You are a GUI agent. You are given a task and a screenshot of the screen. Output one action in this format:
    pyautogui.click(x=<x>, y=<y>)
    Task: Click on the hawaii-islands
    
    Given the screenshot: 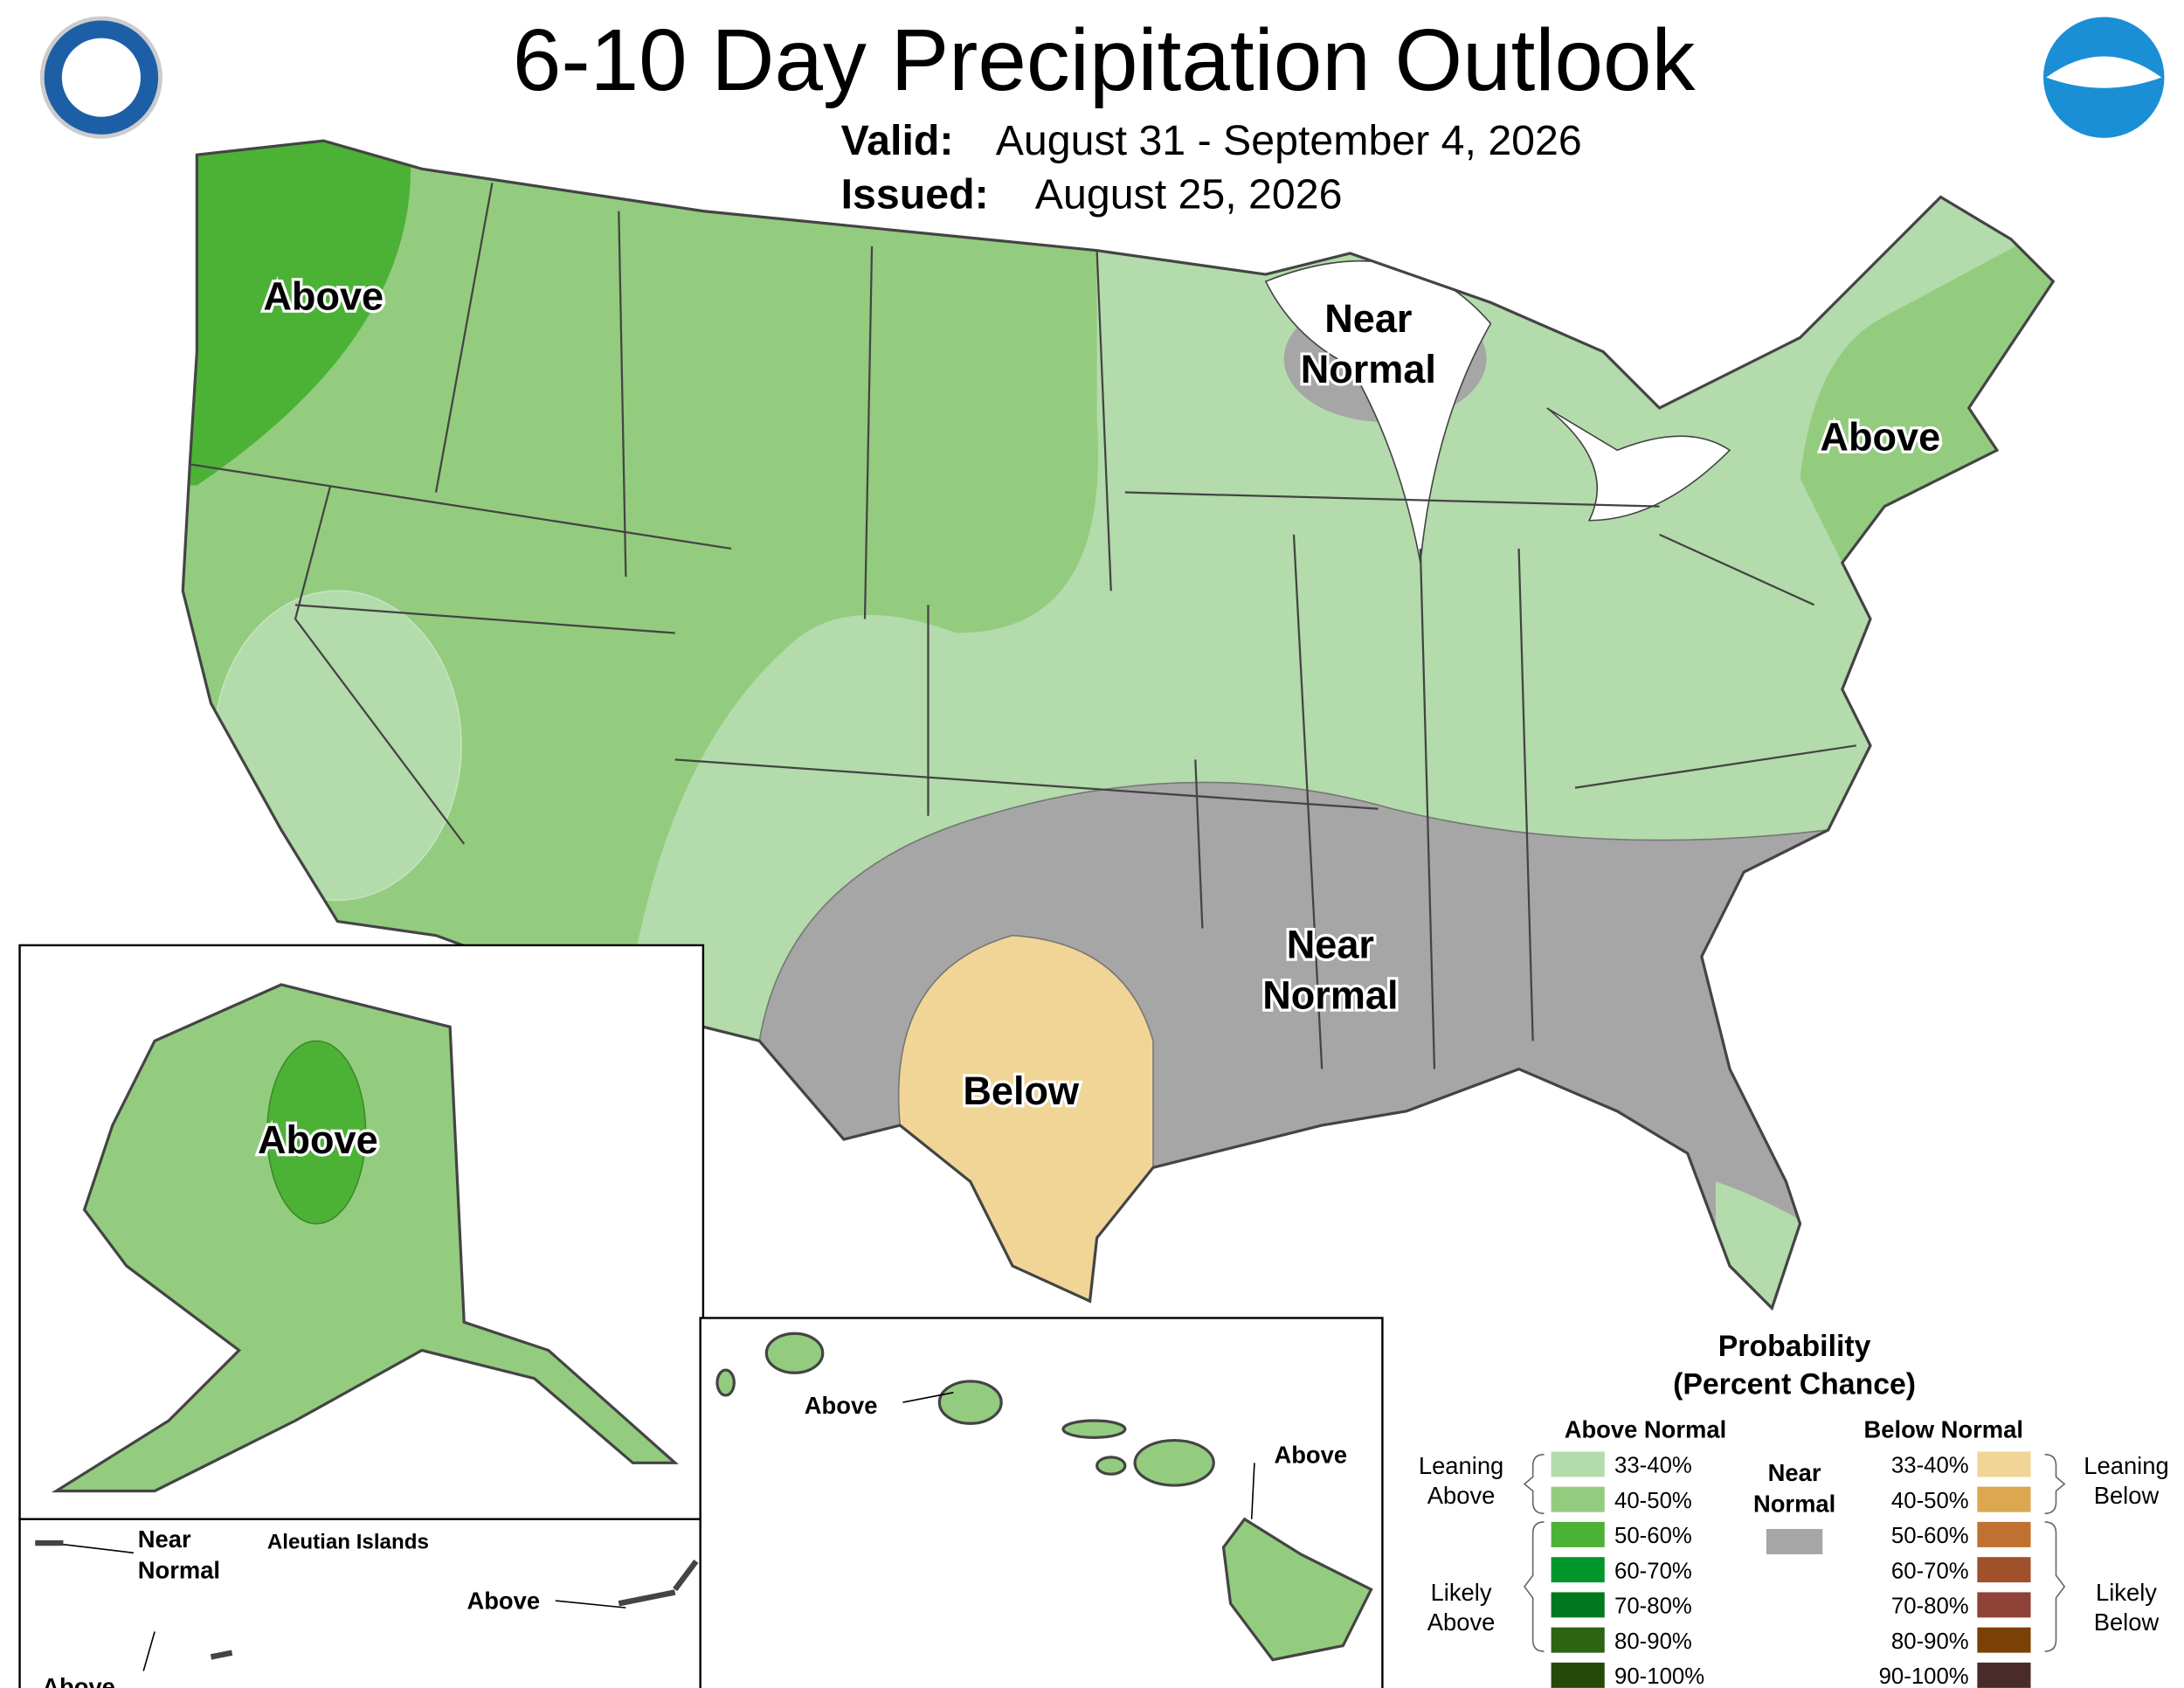 What is the action you would take?
    pyautogui.click(x=1044, y=1497)
    